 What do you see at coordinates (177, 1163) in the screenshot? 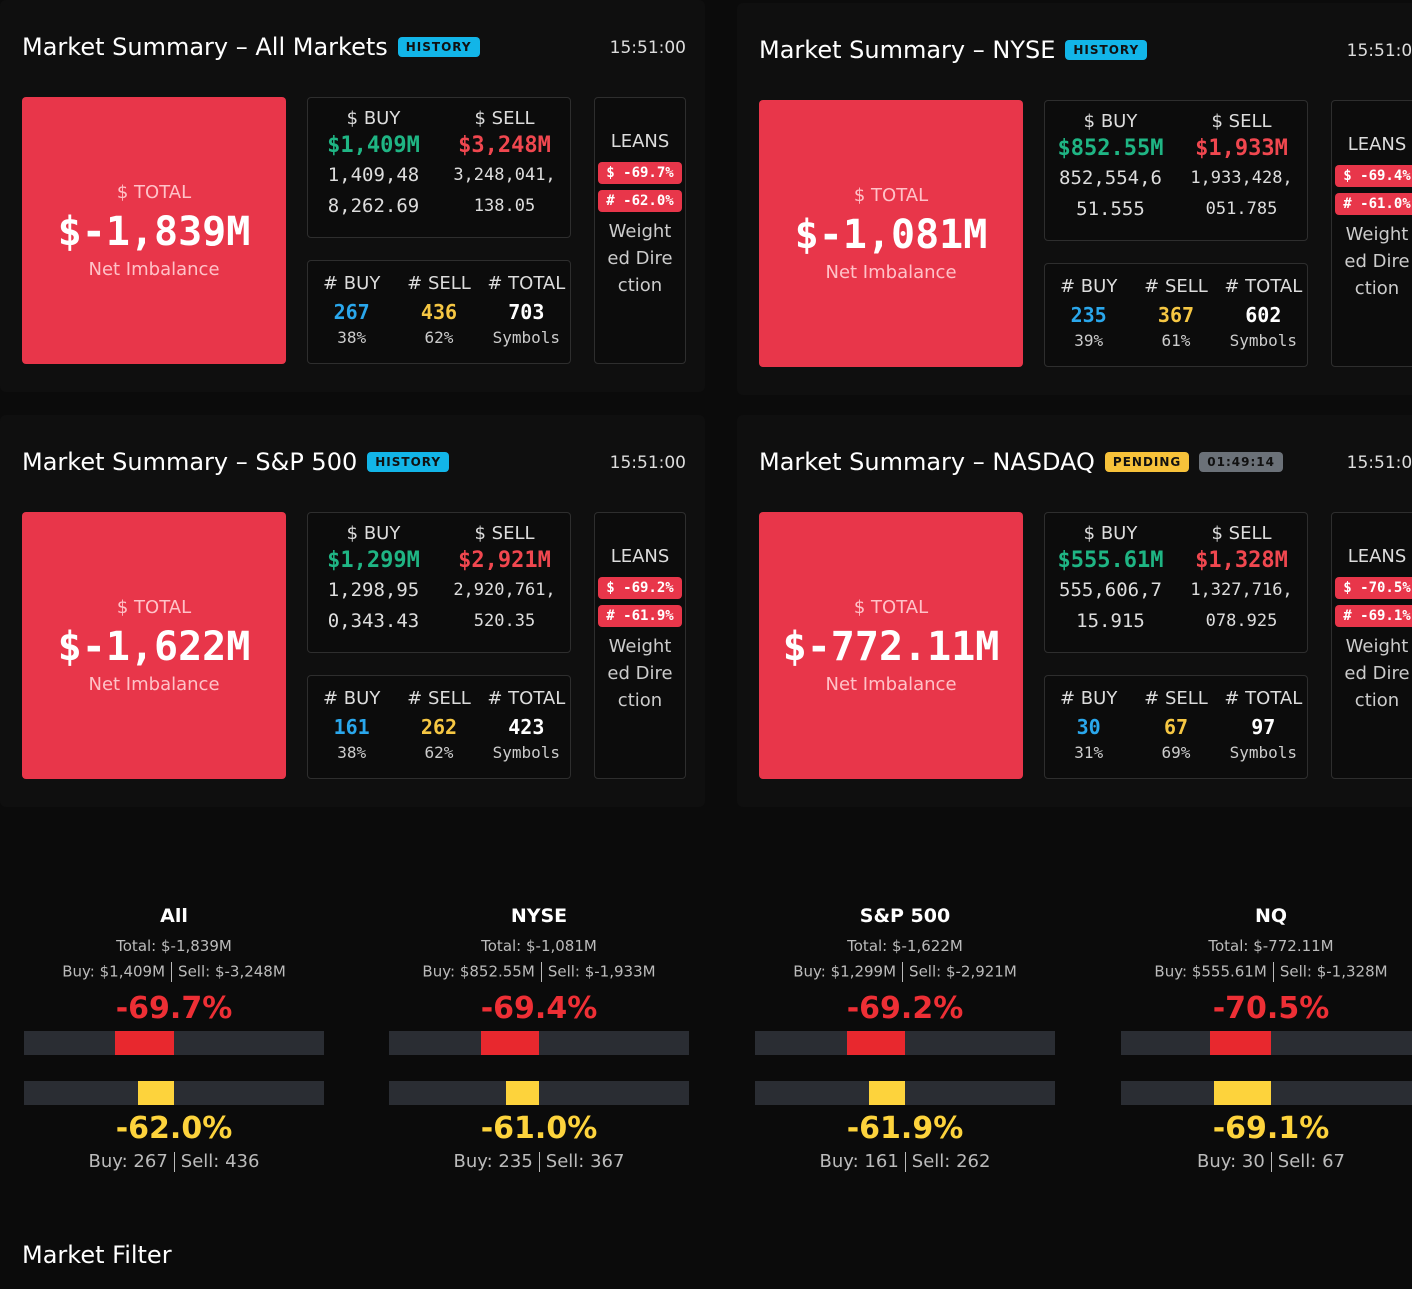
I see `gauge-counts: Buy: 267 Sell: 436` at bounding box center [177, 1163].